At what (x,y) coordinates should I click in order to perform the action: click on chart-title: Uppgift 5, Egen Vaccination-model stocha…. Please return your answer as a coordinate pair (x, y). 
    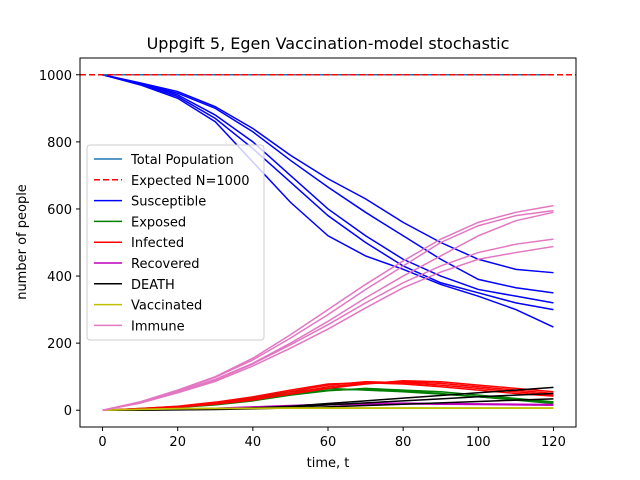
    Looking at the image, I should click on (328, 43).